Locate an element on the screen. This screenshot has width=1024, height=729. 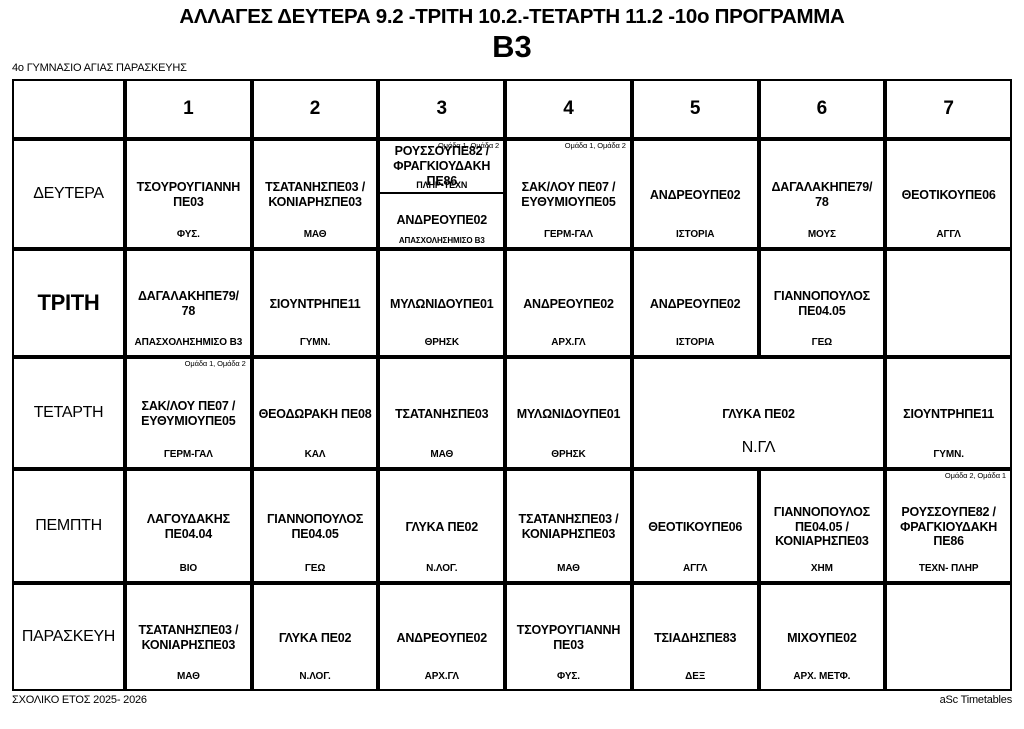
lesson-cell-inner: ΣΙΟΥΝΤΡΗΠΕ11 ΓΥΜΝ. is located at coordinates (315, 303).